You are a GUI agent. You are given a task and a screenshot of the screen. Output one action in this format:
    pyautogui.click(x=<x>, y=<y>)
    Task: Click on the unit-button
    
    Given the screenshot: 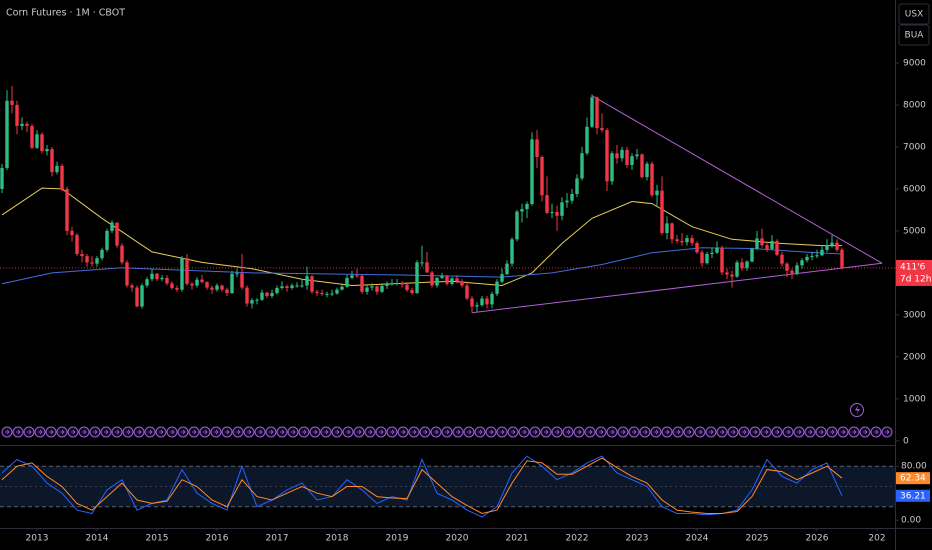 What is the action you would take?
    pyautogui.click(x=914, y=35)
    